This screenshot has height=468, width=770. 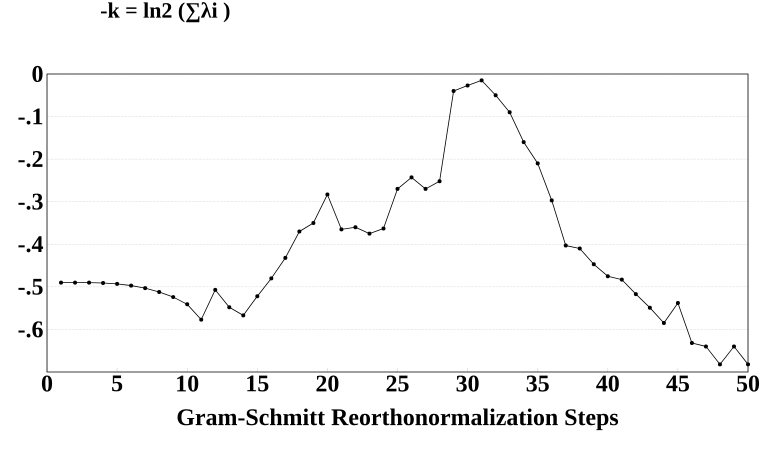 I want to click on x-tick-label: 30, so click(x=467, y=384).